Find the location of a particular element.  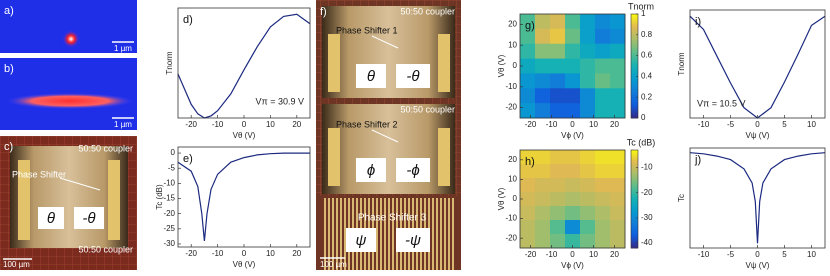

panel-a: a) 1 µm is located at coordinates (68, 26).